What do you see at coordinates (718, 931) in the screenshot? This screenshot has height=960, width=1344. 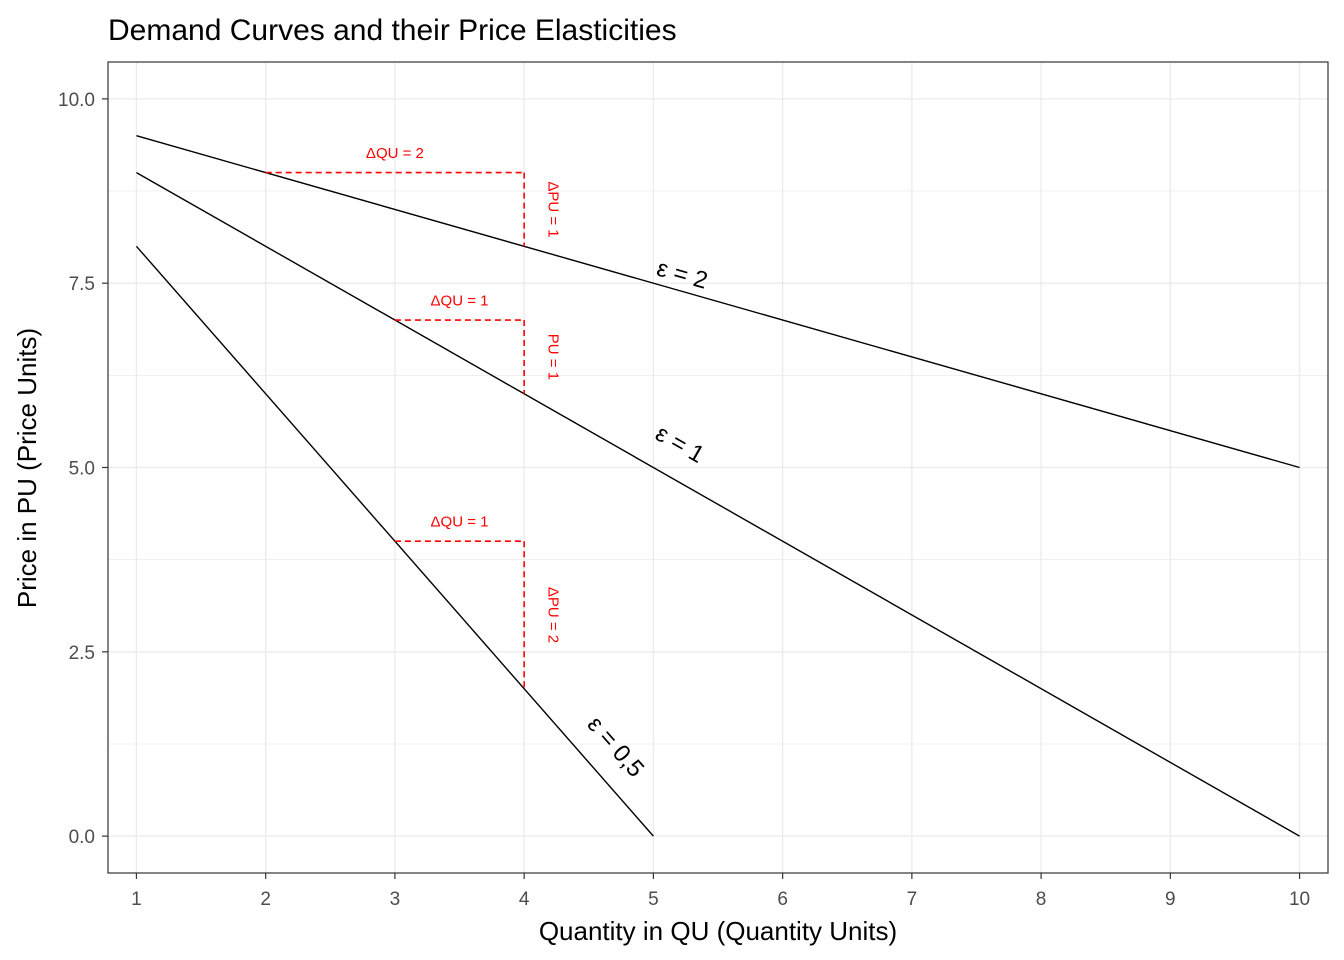 I see `x-axis-title: Quantity in QU (Quantity Units)` at bounding box center [718, 931].